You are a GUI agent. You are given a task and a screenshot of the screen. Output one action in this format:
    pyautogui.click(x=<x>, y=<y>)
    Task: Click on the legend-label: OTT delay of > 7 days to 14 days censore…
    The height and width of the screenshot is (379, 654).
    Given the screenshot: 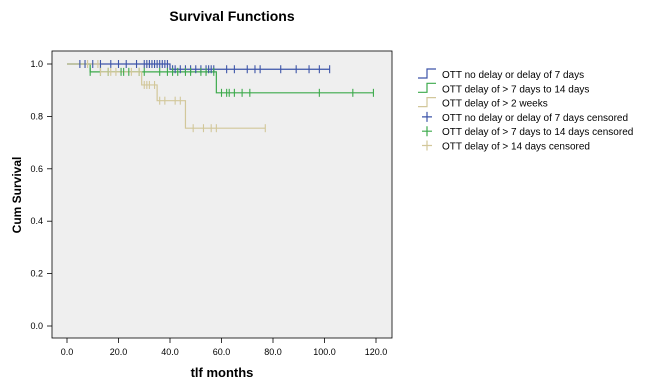 What is the action you would take?
    pyautogui.click(x=537, y=132)
    